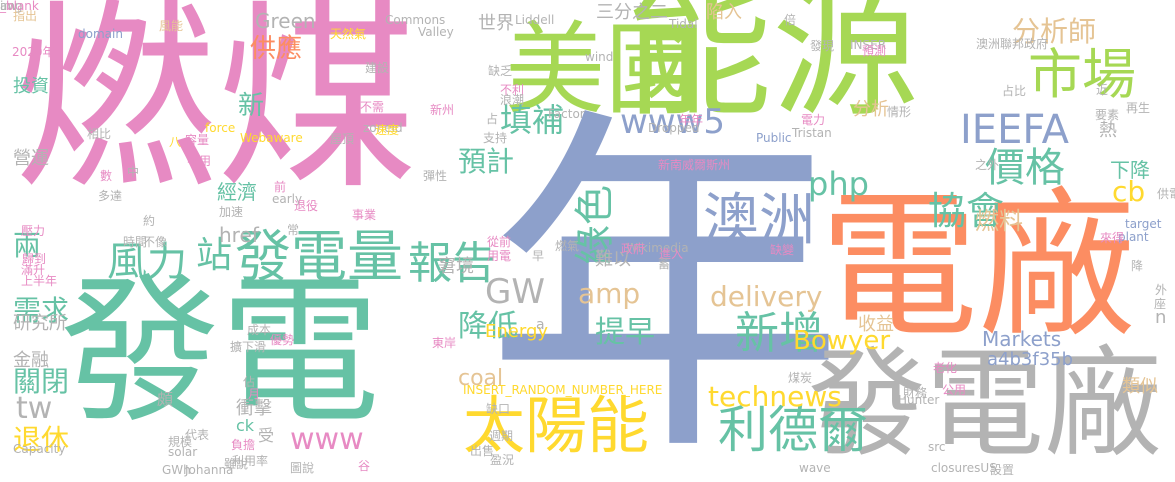  What do you see at coordinates (815, 468) in the screenshot?
I see `cloud-word: wave` at bounding box center [815, 468].